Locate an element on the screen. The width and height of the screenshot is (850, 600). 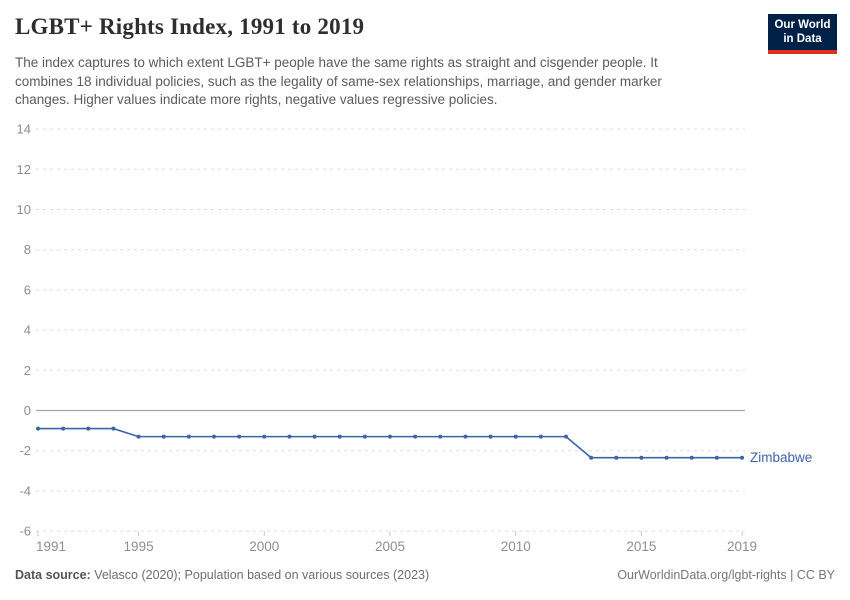
x-axis-tick-label: 2015 is located at coordinates (641, 546).